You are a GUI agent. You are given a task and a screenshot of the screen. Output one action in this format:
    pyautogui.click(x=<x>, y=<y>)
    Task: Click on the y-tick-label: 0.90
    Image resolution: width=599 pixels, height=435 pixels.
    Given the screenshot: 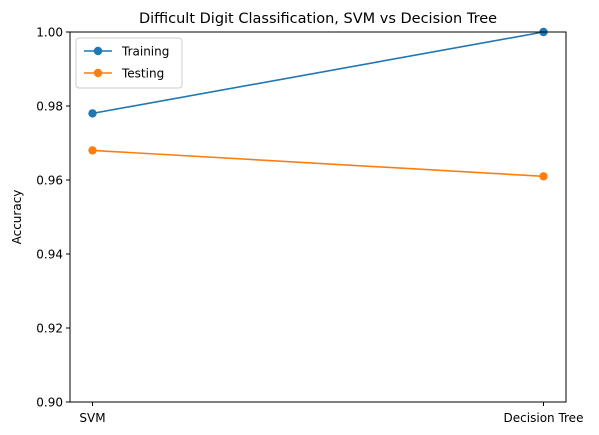 What is the action you would take?
    pyautogui.click(x=49, y=403)
    